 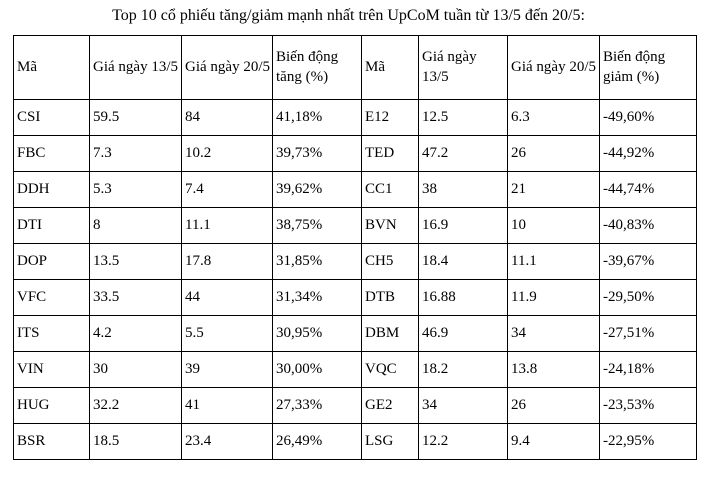 I want to click on table-cell: VIN, so click(x=51, y=369).